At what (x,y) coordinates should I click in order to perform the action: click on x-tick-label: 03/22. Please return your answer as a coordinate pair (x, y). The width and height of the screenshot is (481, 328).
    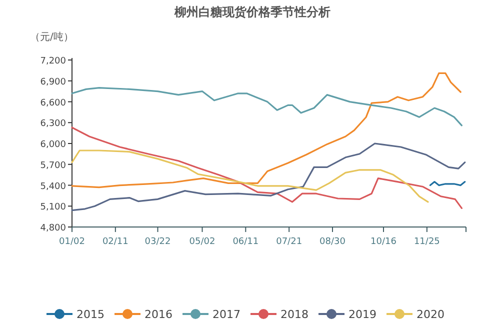
    Looking at the image, I should click on (157, 242).